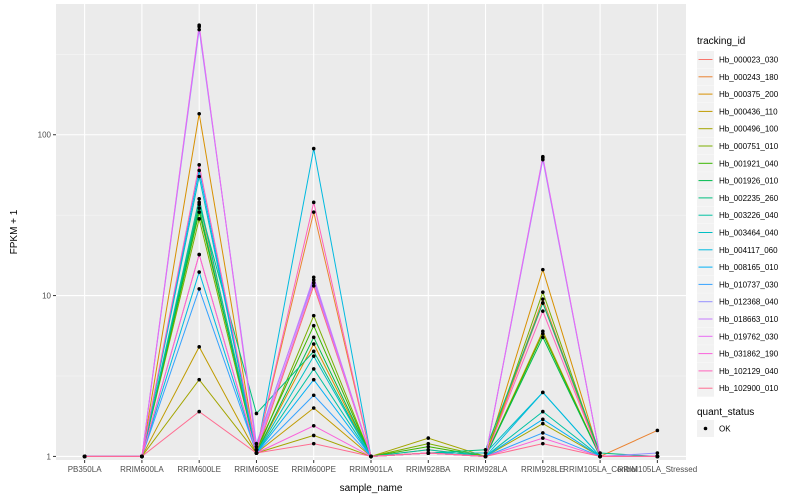  What do you see at coordinates (749, 181) in the screenshot?
I see `legend-item-label: Hb_001926_010` at bounding box center [749, 181].